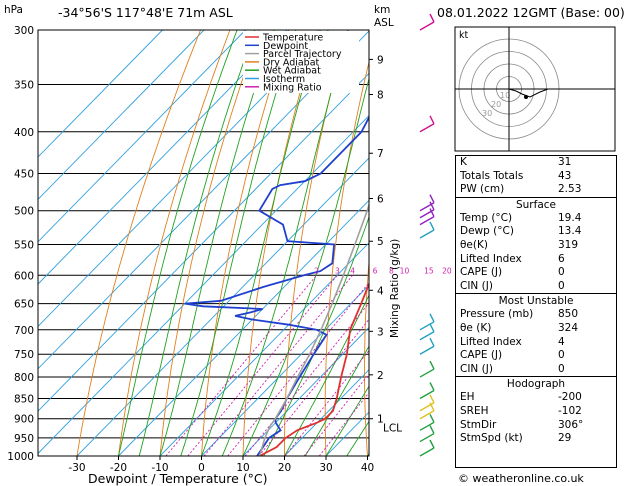  What do you see at coordinates (476, 285) in the screenshot?
I see `surface-label: CIN (J)` at bounding box center [476, 285].